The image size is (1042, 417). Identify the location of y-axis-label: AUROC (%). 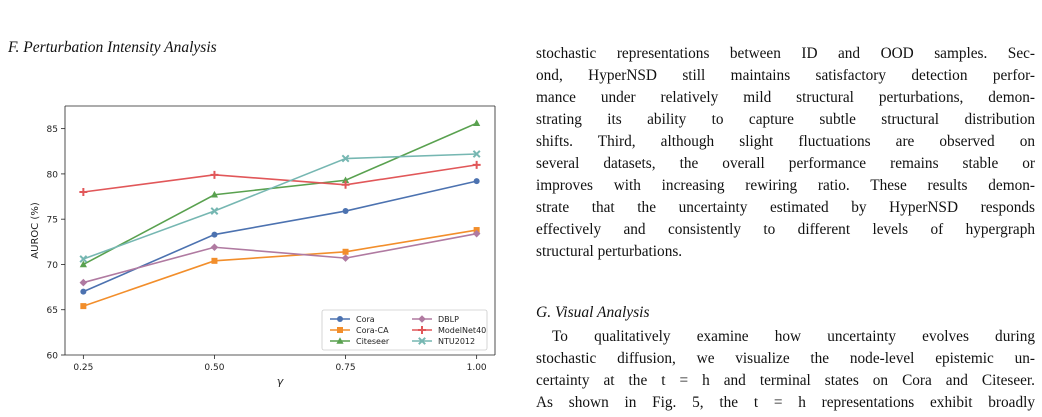
(35, 230).